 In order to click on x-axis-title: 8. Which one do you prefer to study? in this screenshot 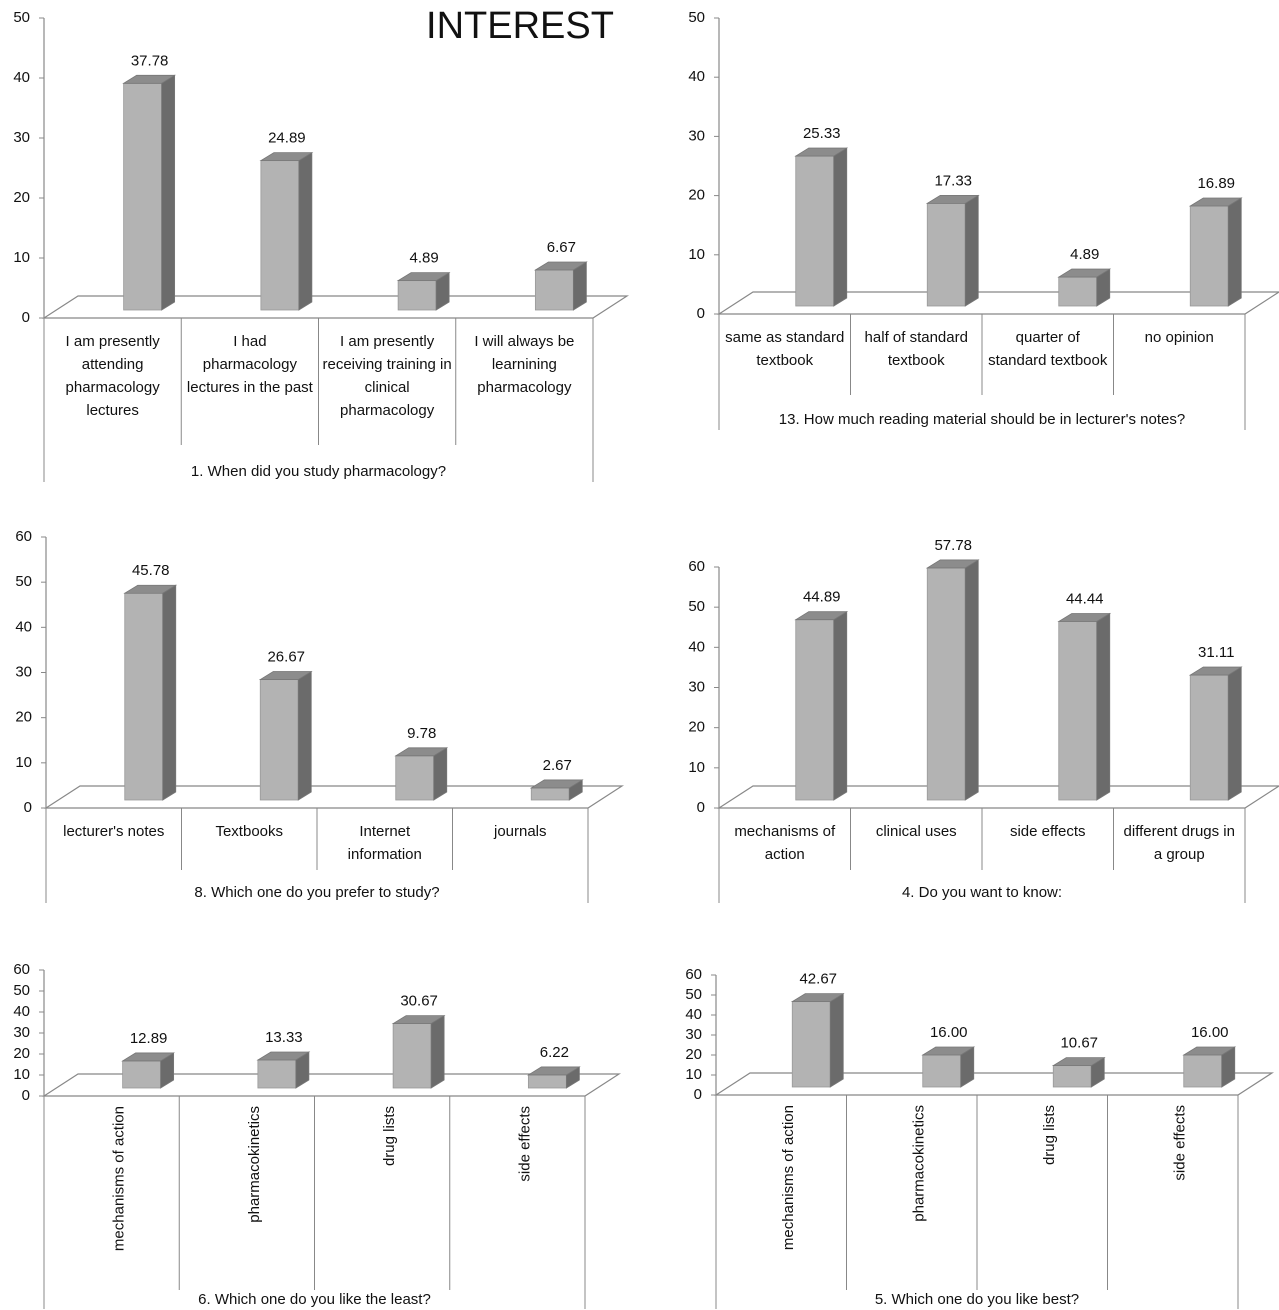, I will do `click(316, 892)`.